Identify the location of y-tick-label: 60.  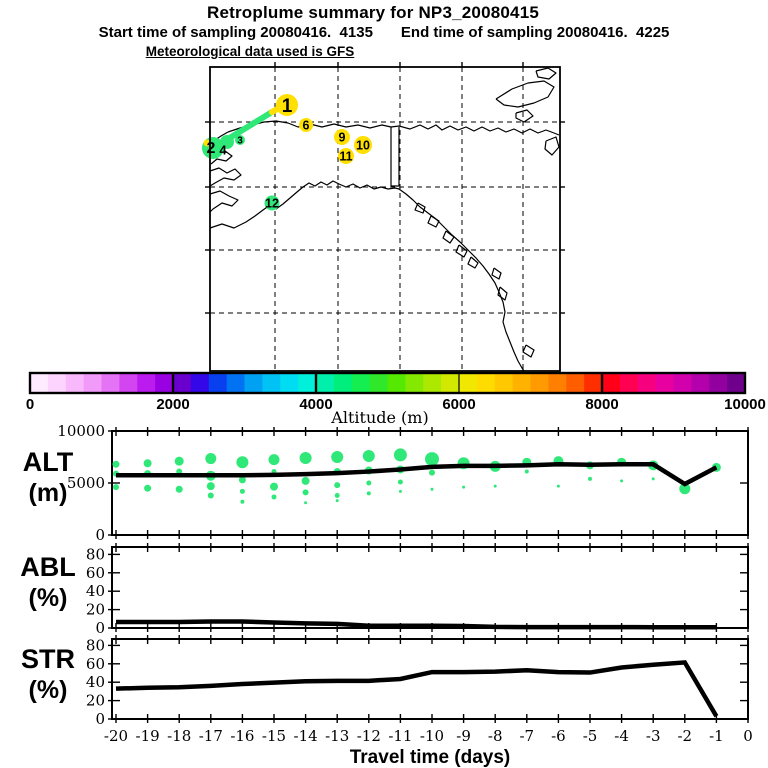
(95, 664).